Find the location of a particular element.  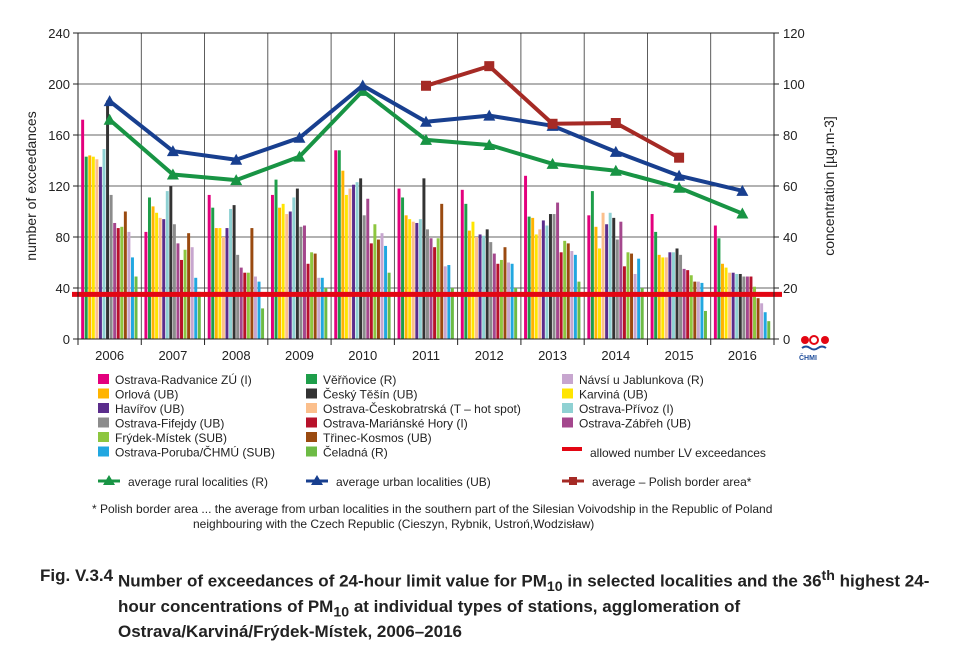

caption-sup: th is located at coordinates (828, 576).